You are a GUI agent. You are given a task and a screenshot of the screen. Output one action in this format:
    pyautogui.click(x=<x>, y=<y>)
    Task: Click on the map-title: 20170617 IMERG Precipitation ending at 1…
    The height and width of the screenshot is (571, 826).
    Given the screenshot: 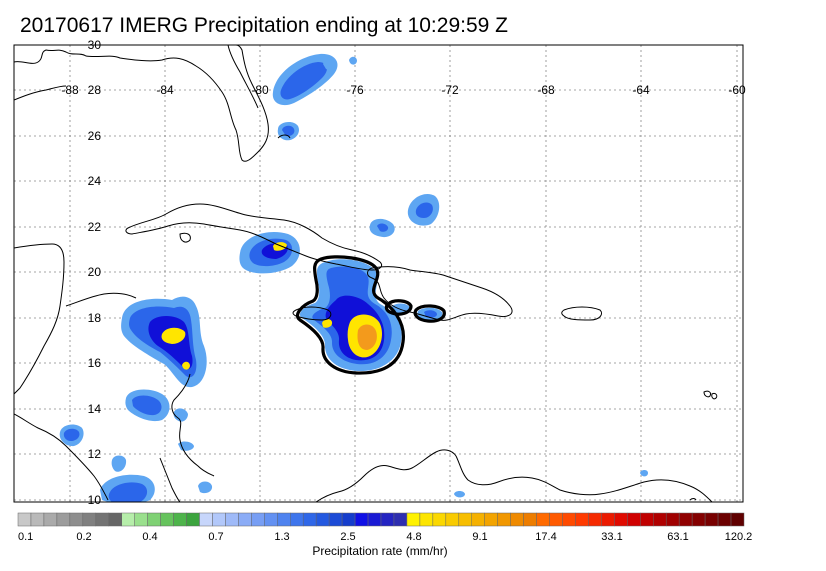 What is the action you would take?
    pyautogui.click(x=264, y=25)
    